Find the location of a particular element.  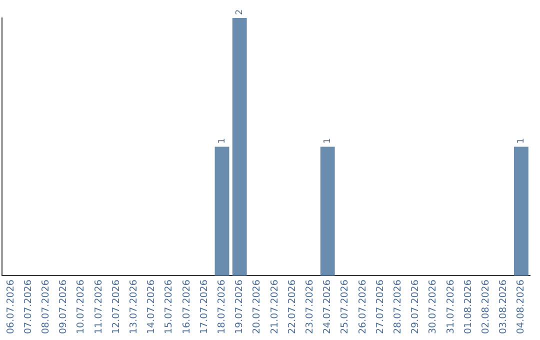

x-tick-label: 27.07.2026 is located at coordinates (380, 307).